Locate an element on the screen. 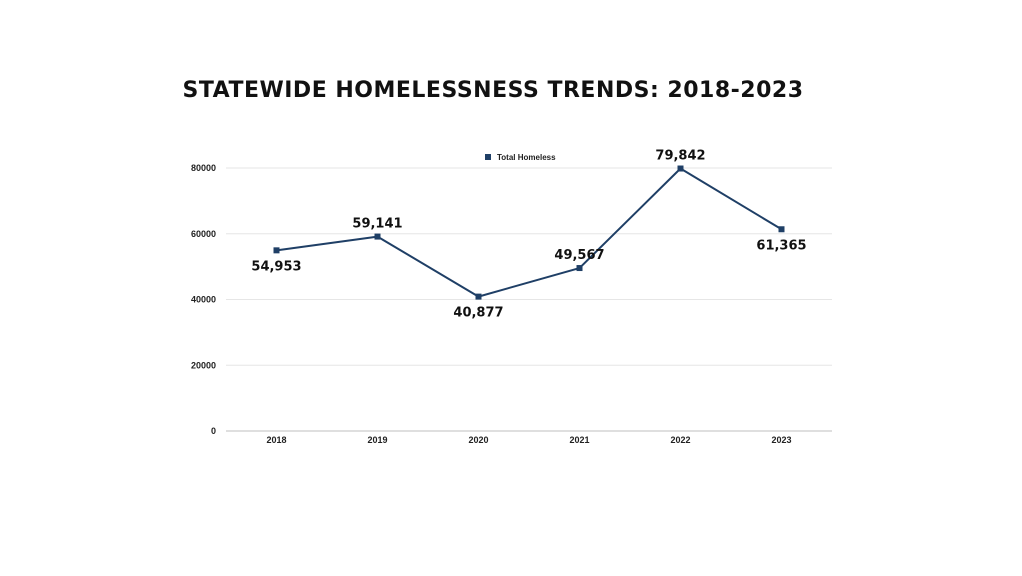 The width and height of the screenshot is (1022, 576). data-label: 59,141 is located at coordinates (377, 224).